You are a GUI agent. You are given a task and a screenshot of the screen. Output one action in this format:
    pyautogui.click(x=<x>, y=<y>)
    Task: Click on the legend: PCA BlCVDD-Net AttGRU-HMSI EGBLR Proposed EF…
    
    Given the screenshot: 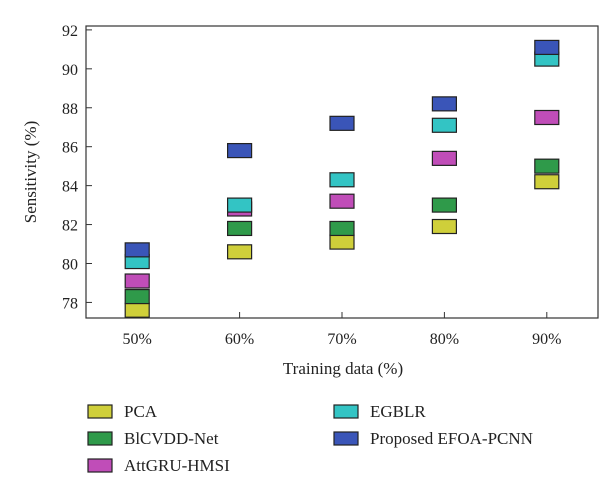 What is the action you would take?
    pyautogui.click(x=310, y=438)
    